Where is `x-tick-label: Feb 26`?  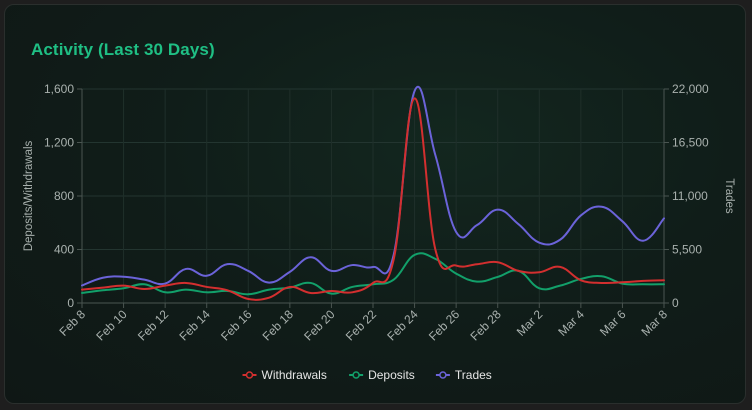 x-tick-label: Feb 26 is located at coordinates (444, 325).